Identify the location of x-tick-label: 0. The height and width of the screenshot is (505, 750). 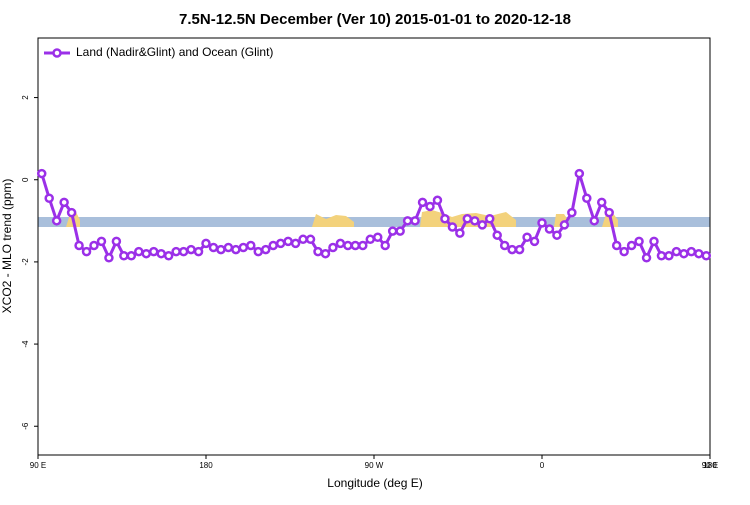
(542, 465).